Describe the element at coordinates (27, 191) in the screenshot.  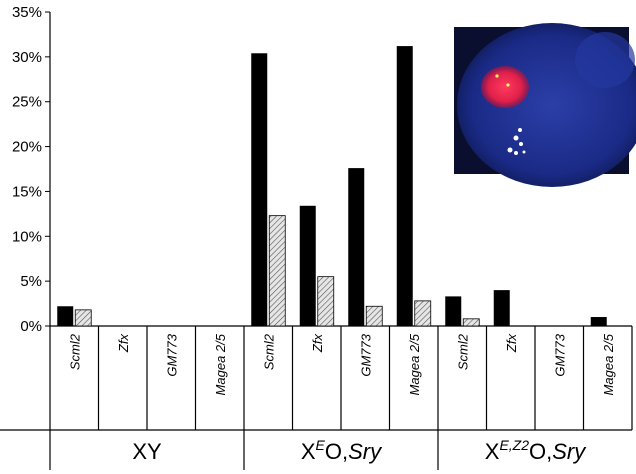
I see `y-tick-label: 15%` at that location.